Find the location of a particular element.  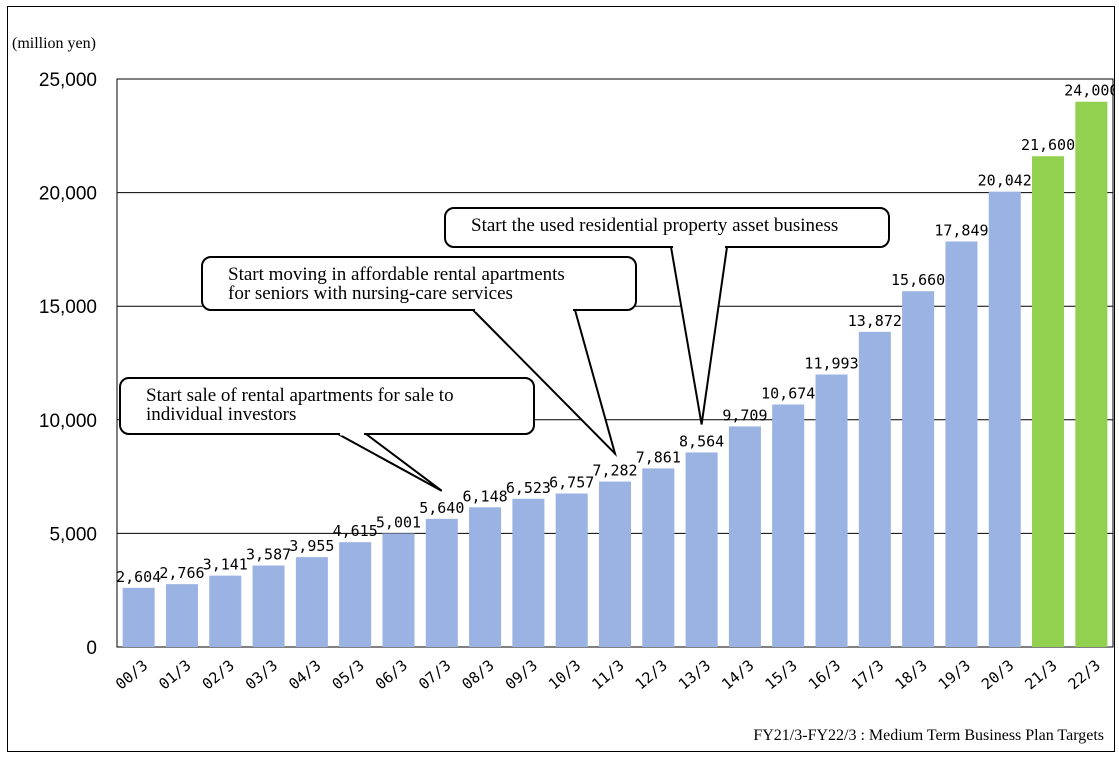

callout-text: for seniors with nursing-care services is located at coordinates (370, 293).